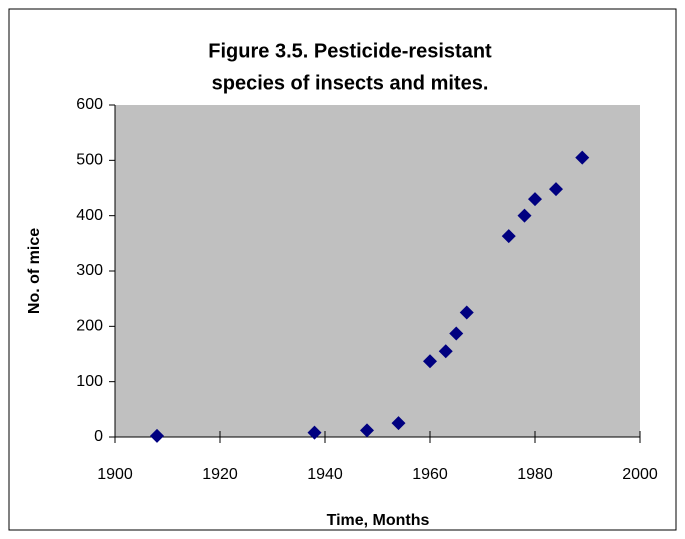  What do you see at coordinates (34, 271) in the screenshot?
I see `y-axis-title: No. of mice` at bounding box center [34, 271].